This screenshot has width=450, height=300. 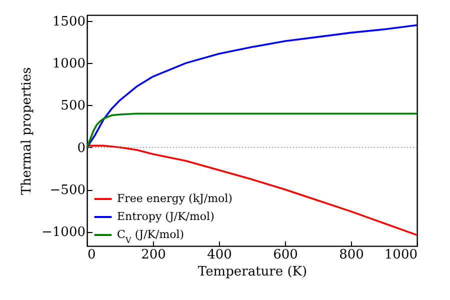 I want to click on y-tick-label: −1000, so click(x=64, y=232).